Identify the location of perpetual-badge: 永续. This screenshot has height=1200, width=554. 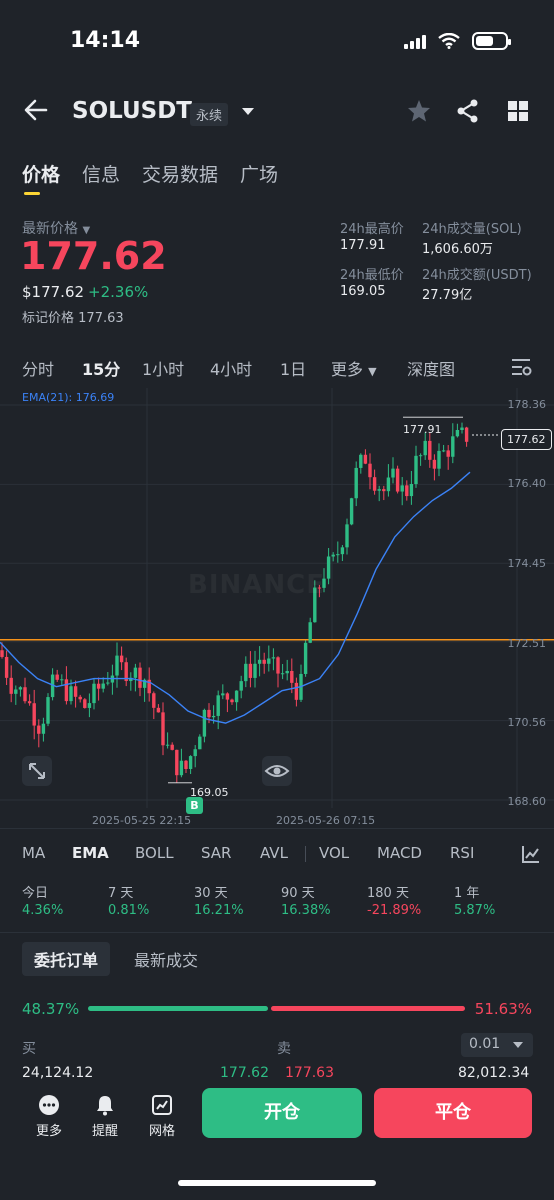
(209, 114).